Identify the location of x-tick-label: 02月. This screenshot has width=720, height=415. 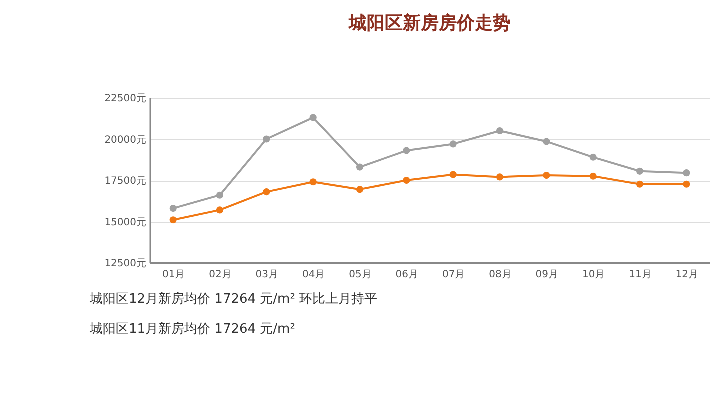
(220, 275).